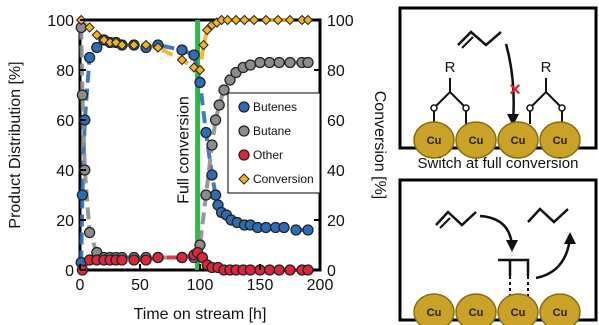 This screenshot has width=599, height=325. I want to click on y-tick-label-left: 0, so click(69, 271).